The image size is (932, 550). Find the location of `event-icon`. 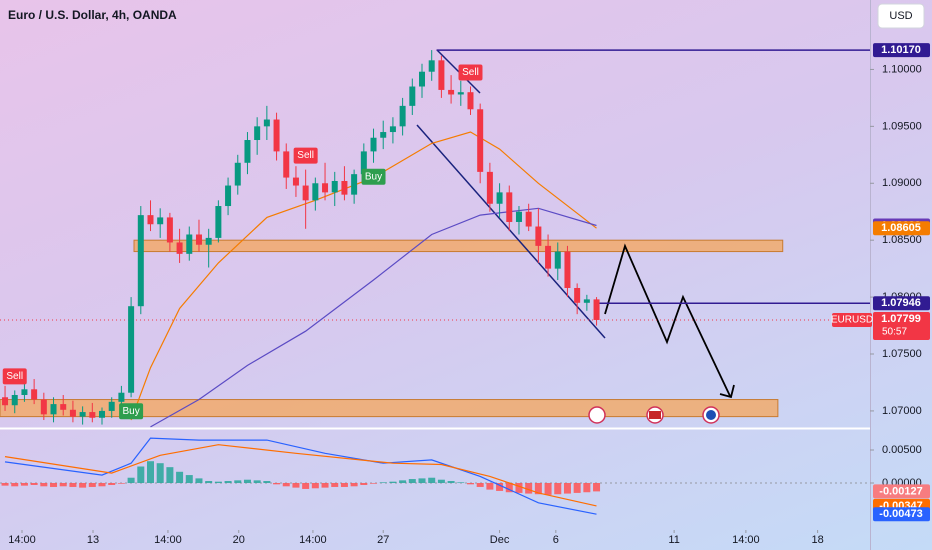

event-icon is located at coordinates (597, 415).